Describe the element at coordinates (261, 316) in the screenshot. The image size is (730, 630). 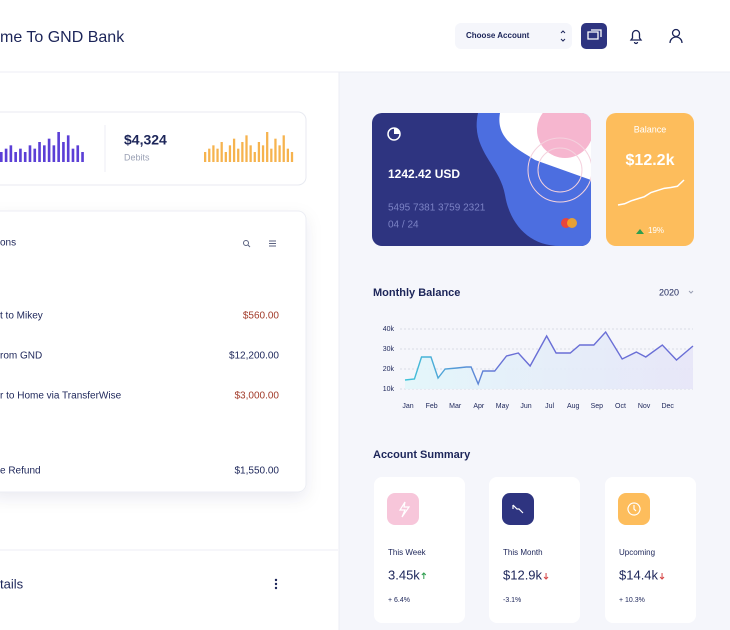
I see `transaction-amount: $560.00` at that location.